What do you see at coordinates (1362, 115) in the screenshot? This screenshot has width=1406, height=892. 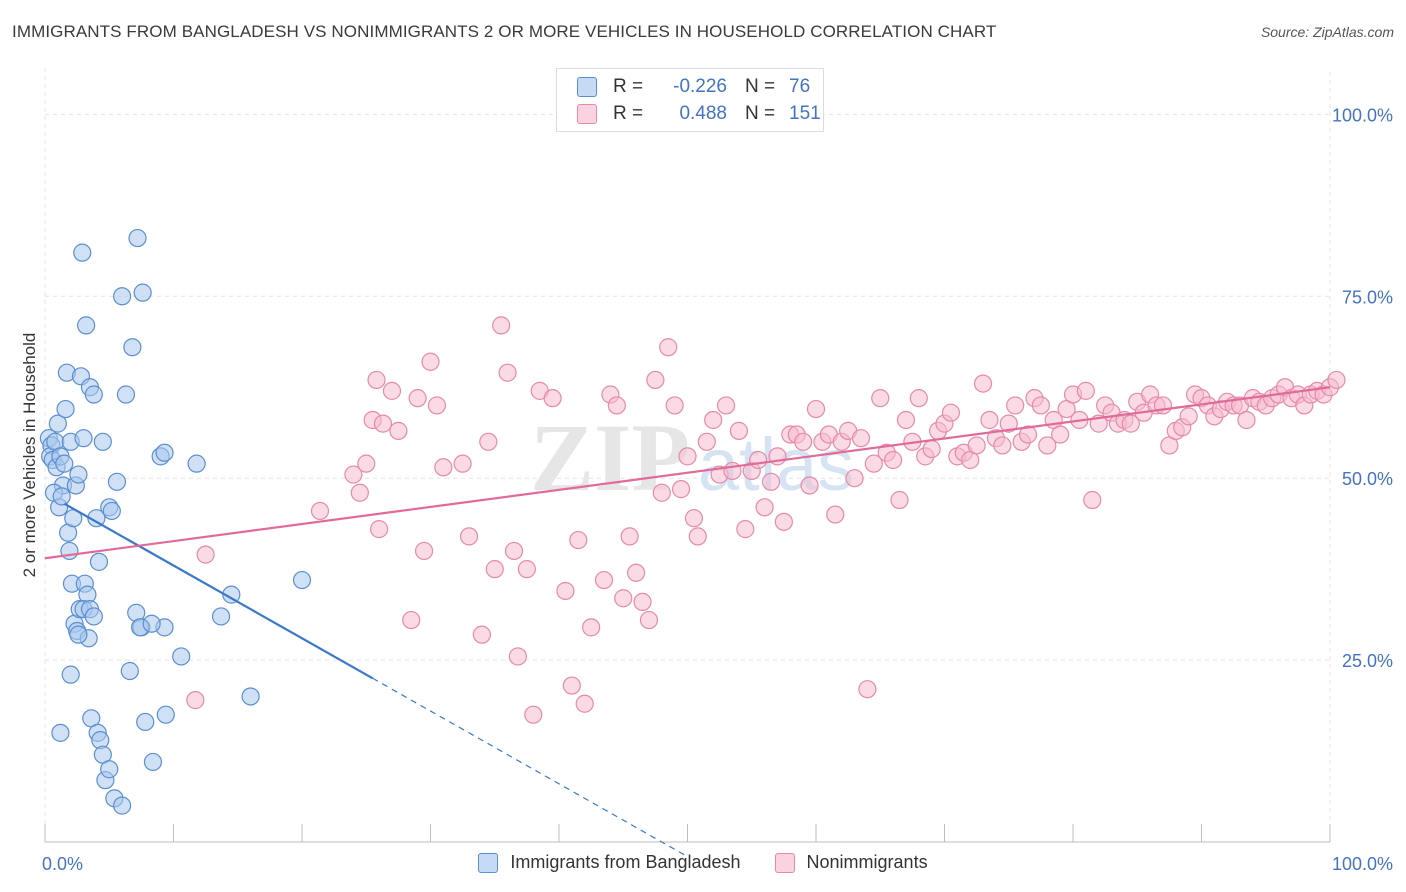 I see `y-tick-label-100: 100.0%` at bounding box center [1362, 115].